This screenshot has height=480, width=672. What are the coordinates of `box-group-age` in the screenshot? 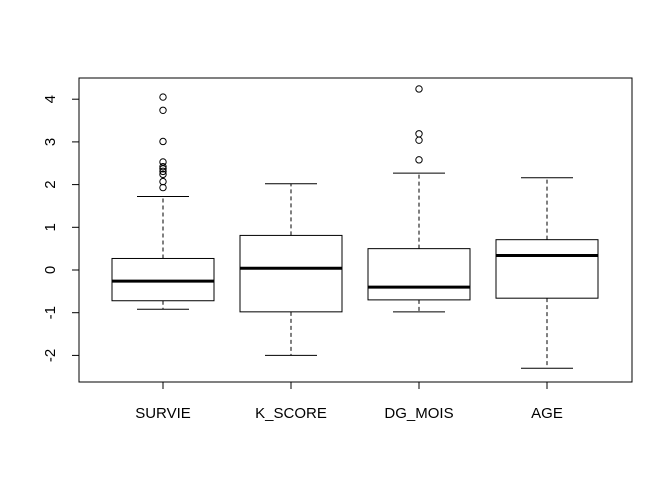 It's located at (547, 273).